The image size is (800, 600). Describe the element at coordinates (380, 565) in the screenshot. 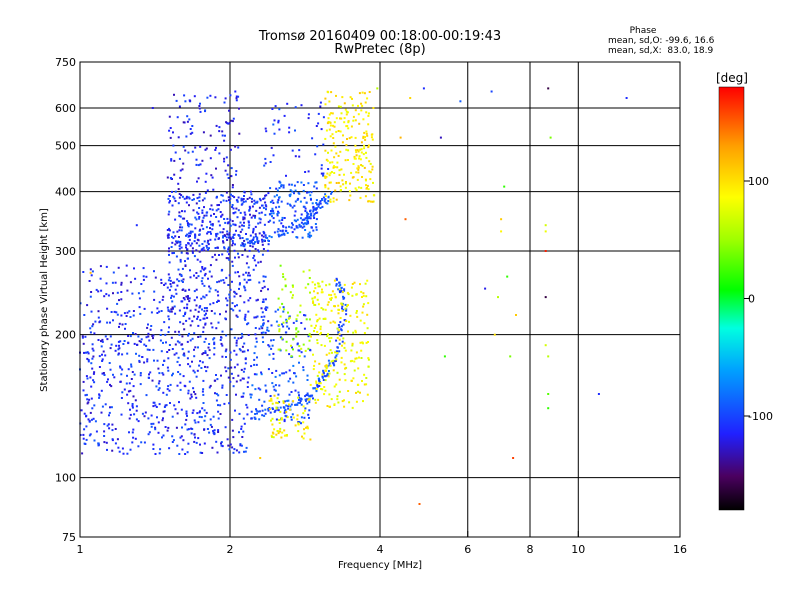

I see `x-axis-label: Frequency [MHz]` at that location.